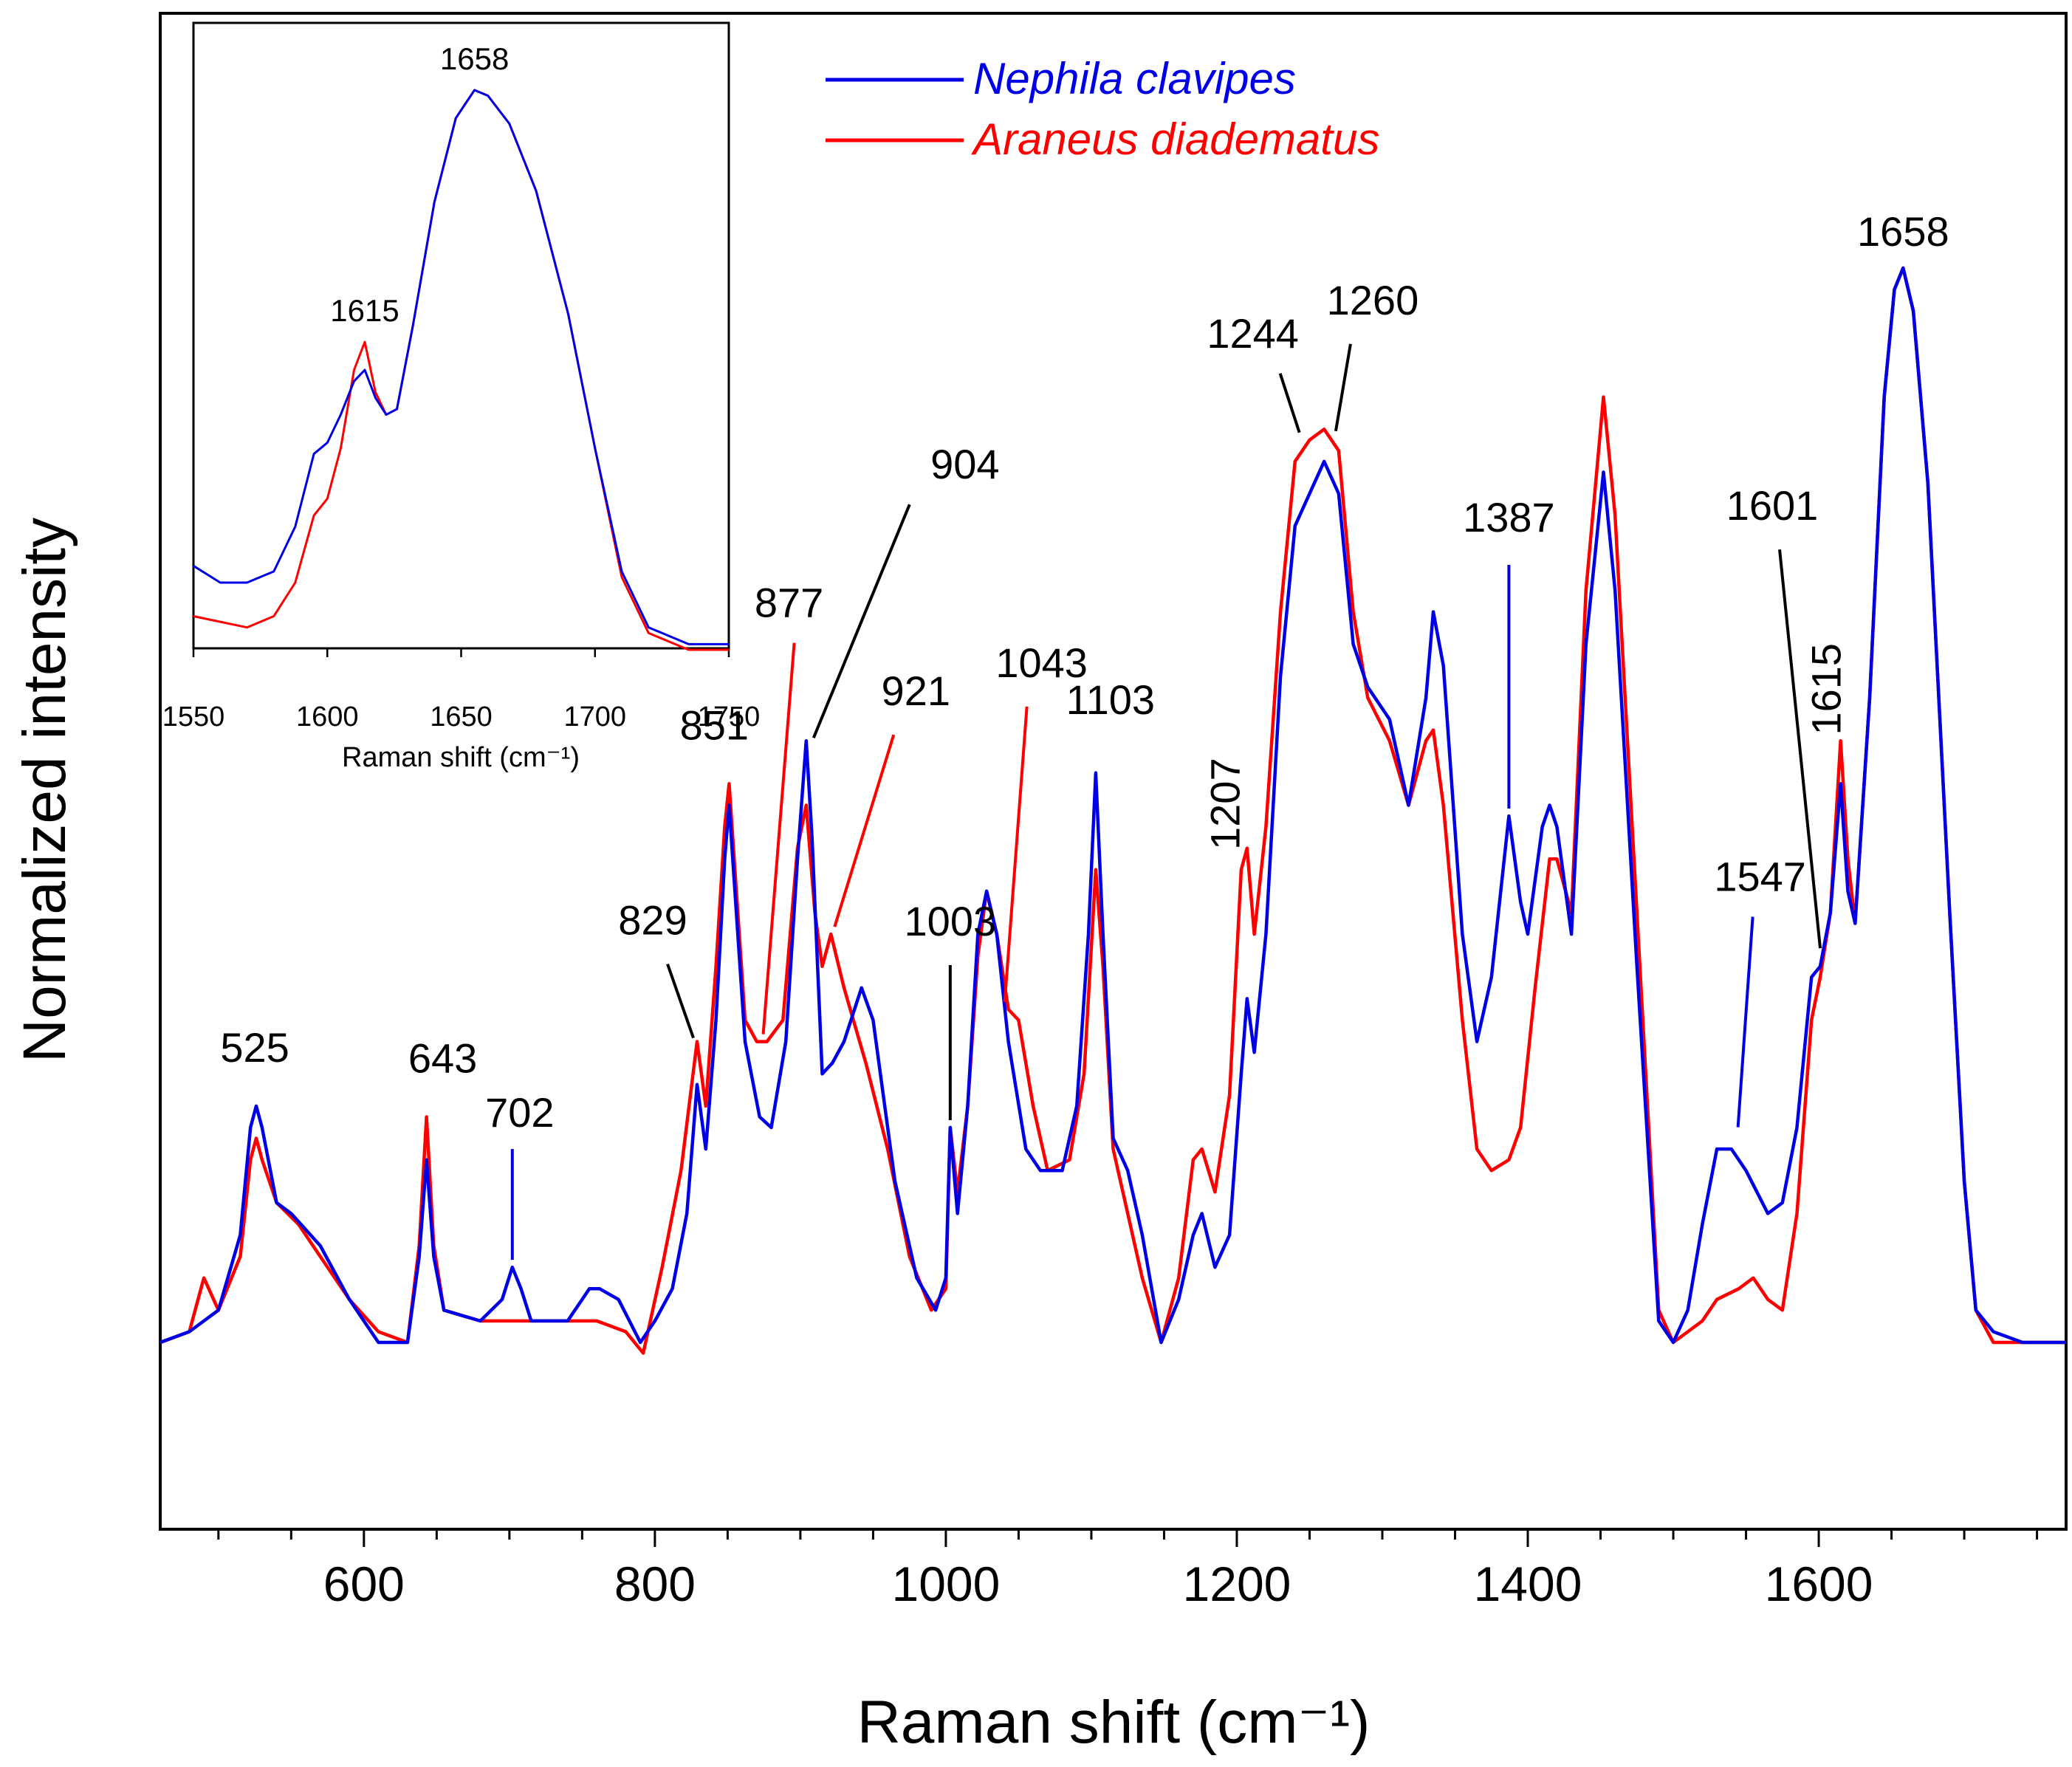  Describe the element at coordinates (1819, 1584) in the screenshot. I see `x-tick-label: 1600` at that location.